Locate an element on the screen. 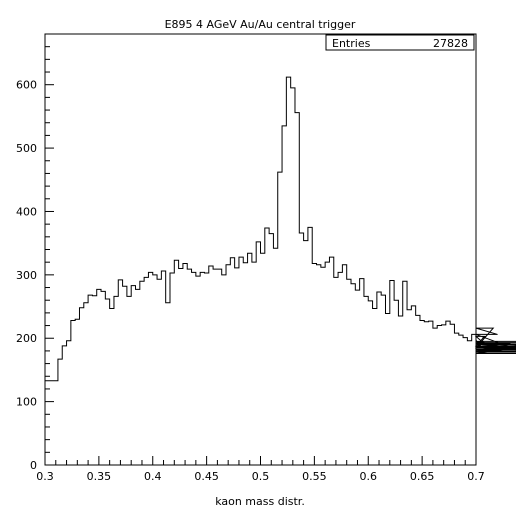 The image size is (516, 513). y-tick-label: 500 is located at coordinates (26, 148).